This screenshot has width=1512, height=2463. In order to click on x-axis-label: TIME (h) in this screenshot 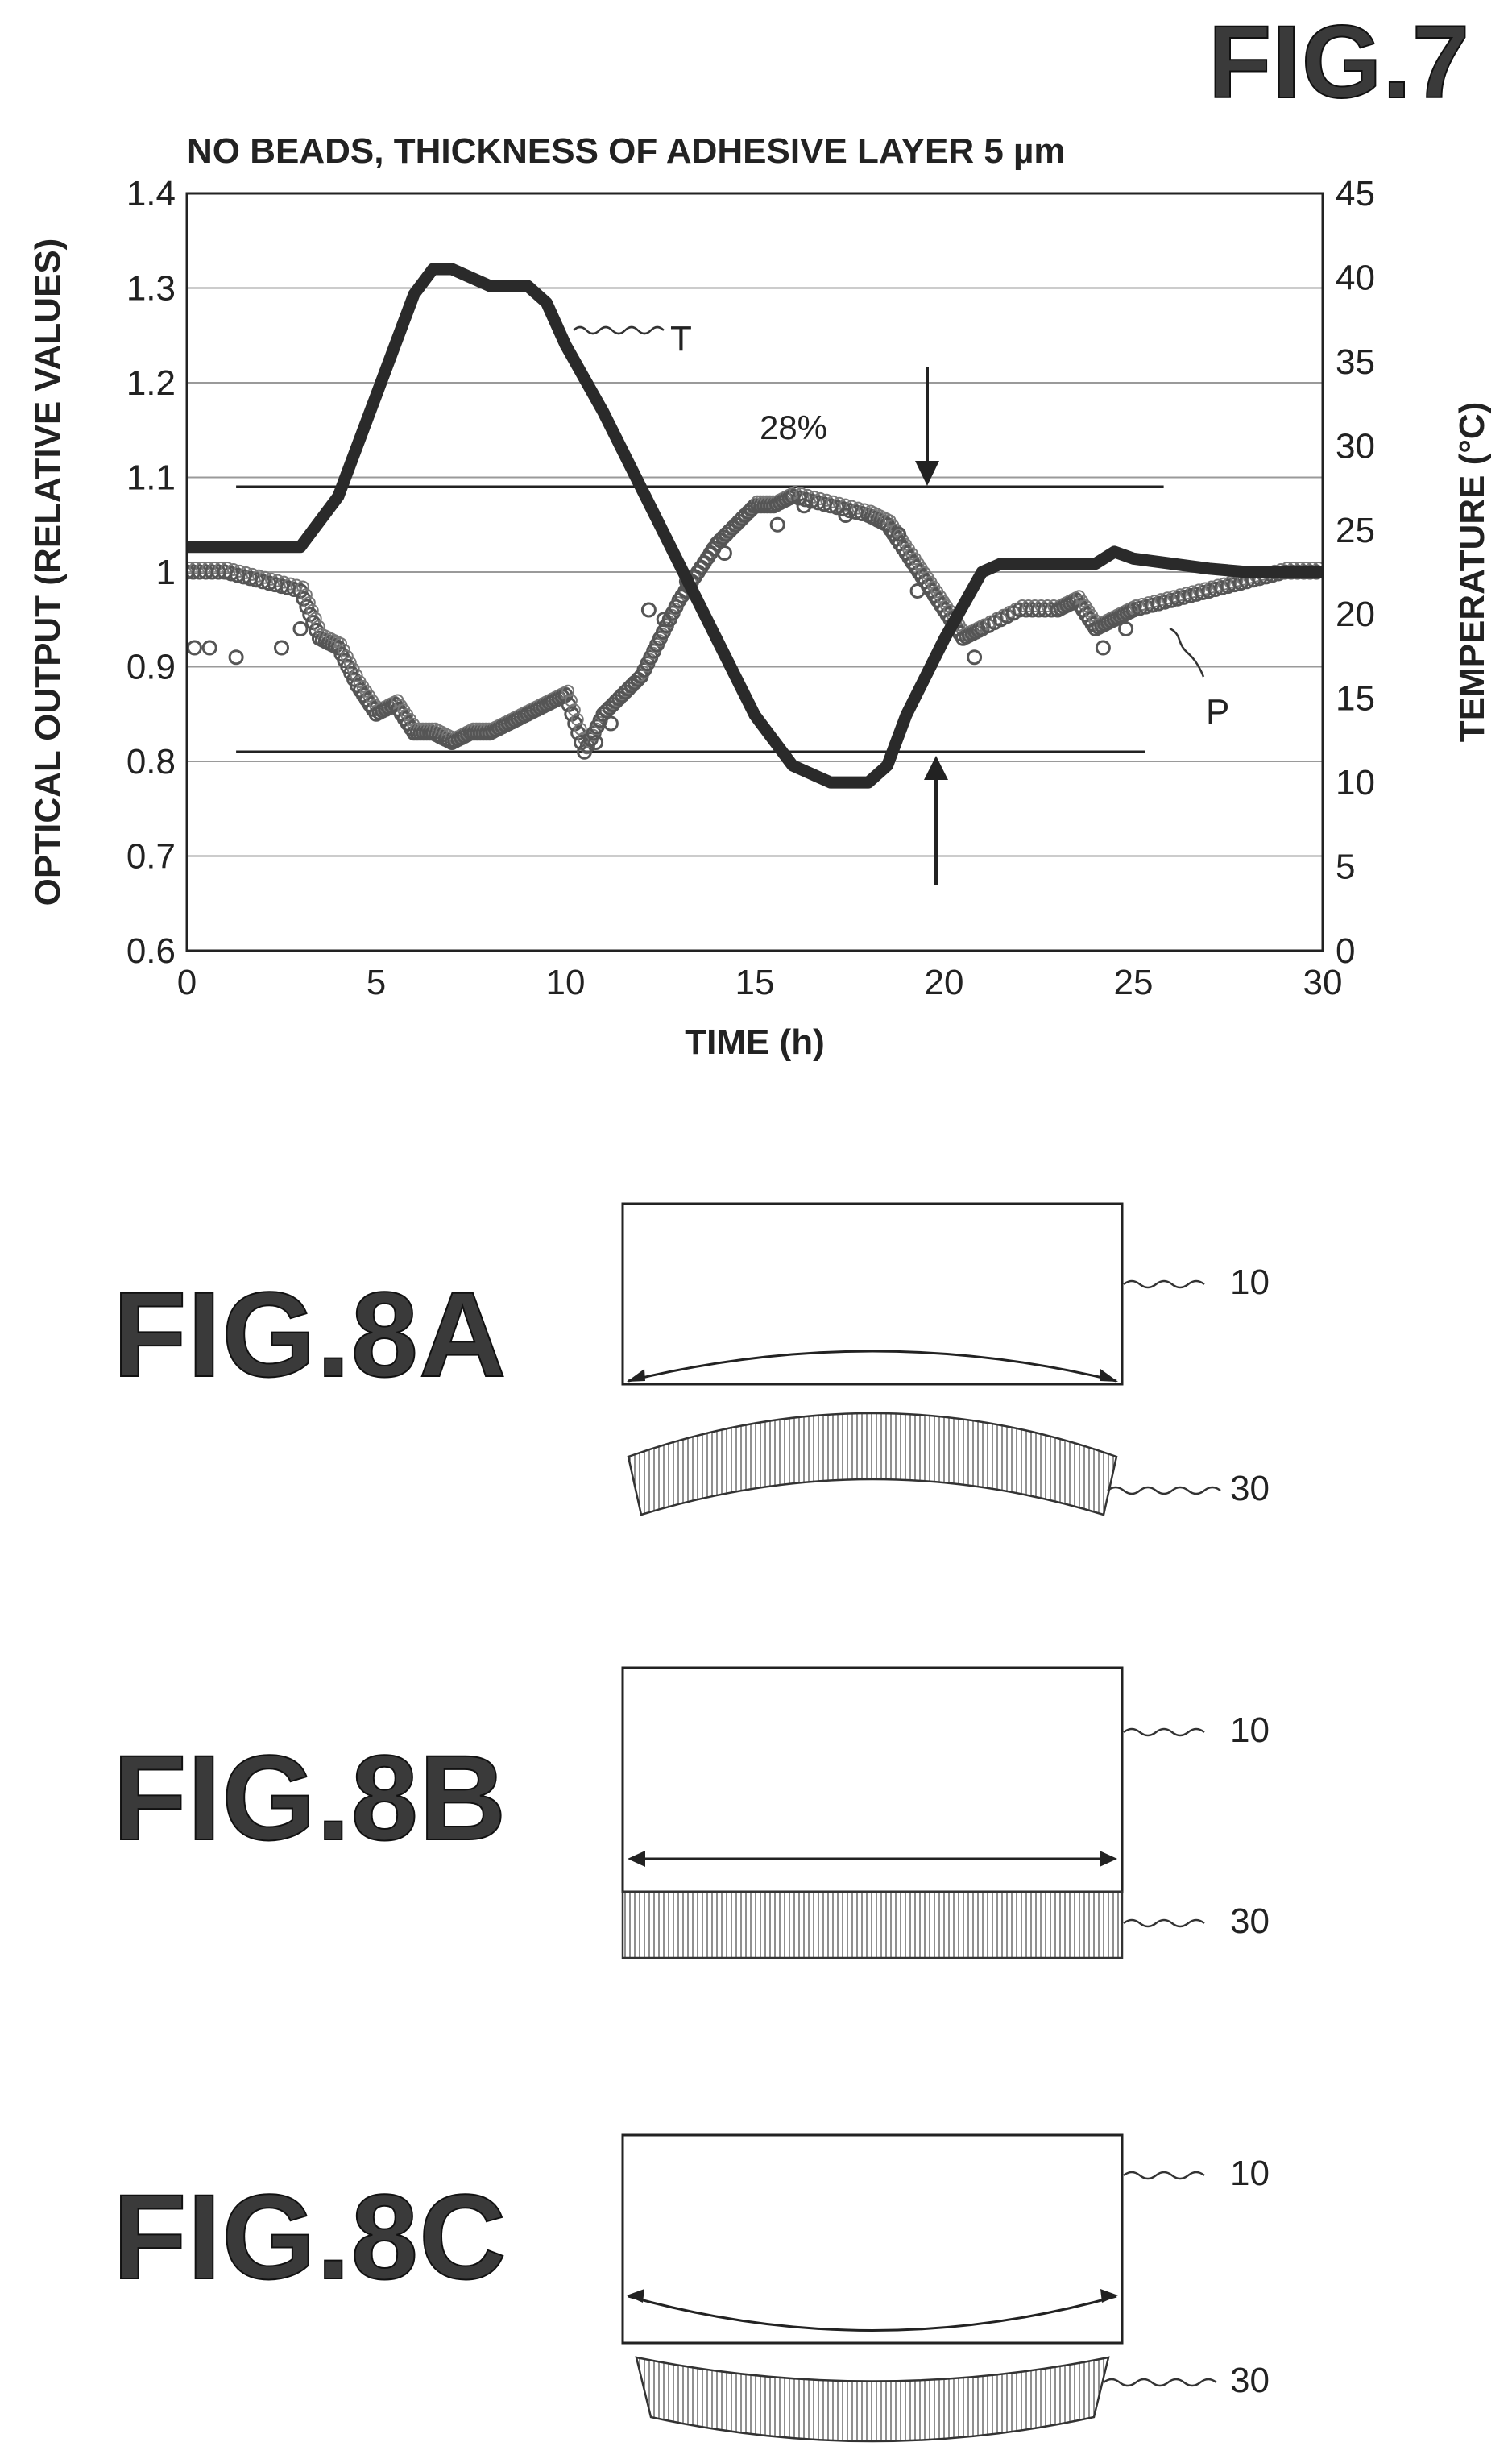, I will do `click(755, 1042)`.